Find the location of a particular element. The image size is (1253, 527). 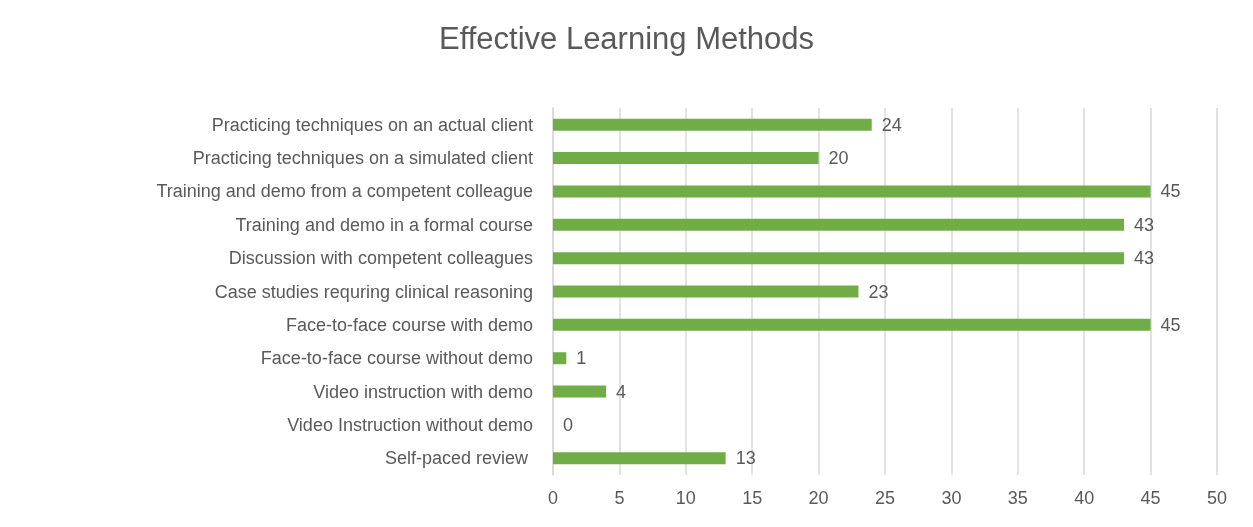

x-tick-label: 50 is located at coordinates (1217, 498).